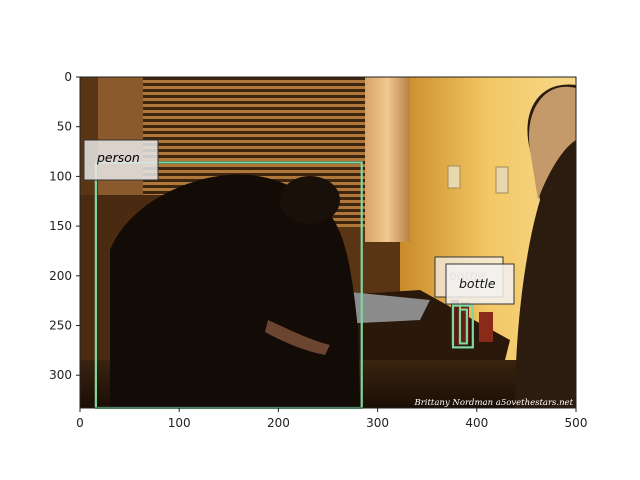 The height and width of the screenshot is (480, 640). Describe the element at coordinates (454, 177) in the screenshot. I see `wall-switch` at that location.